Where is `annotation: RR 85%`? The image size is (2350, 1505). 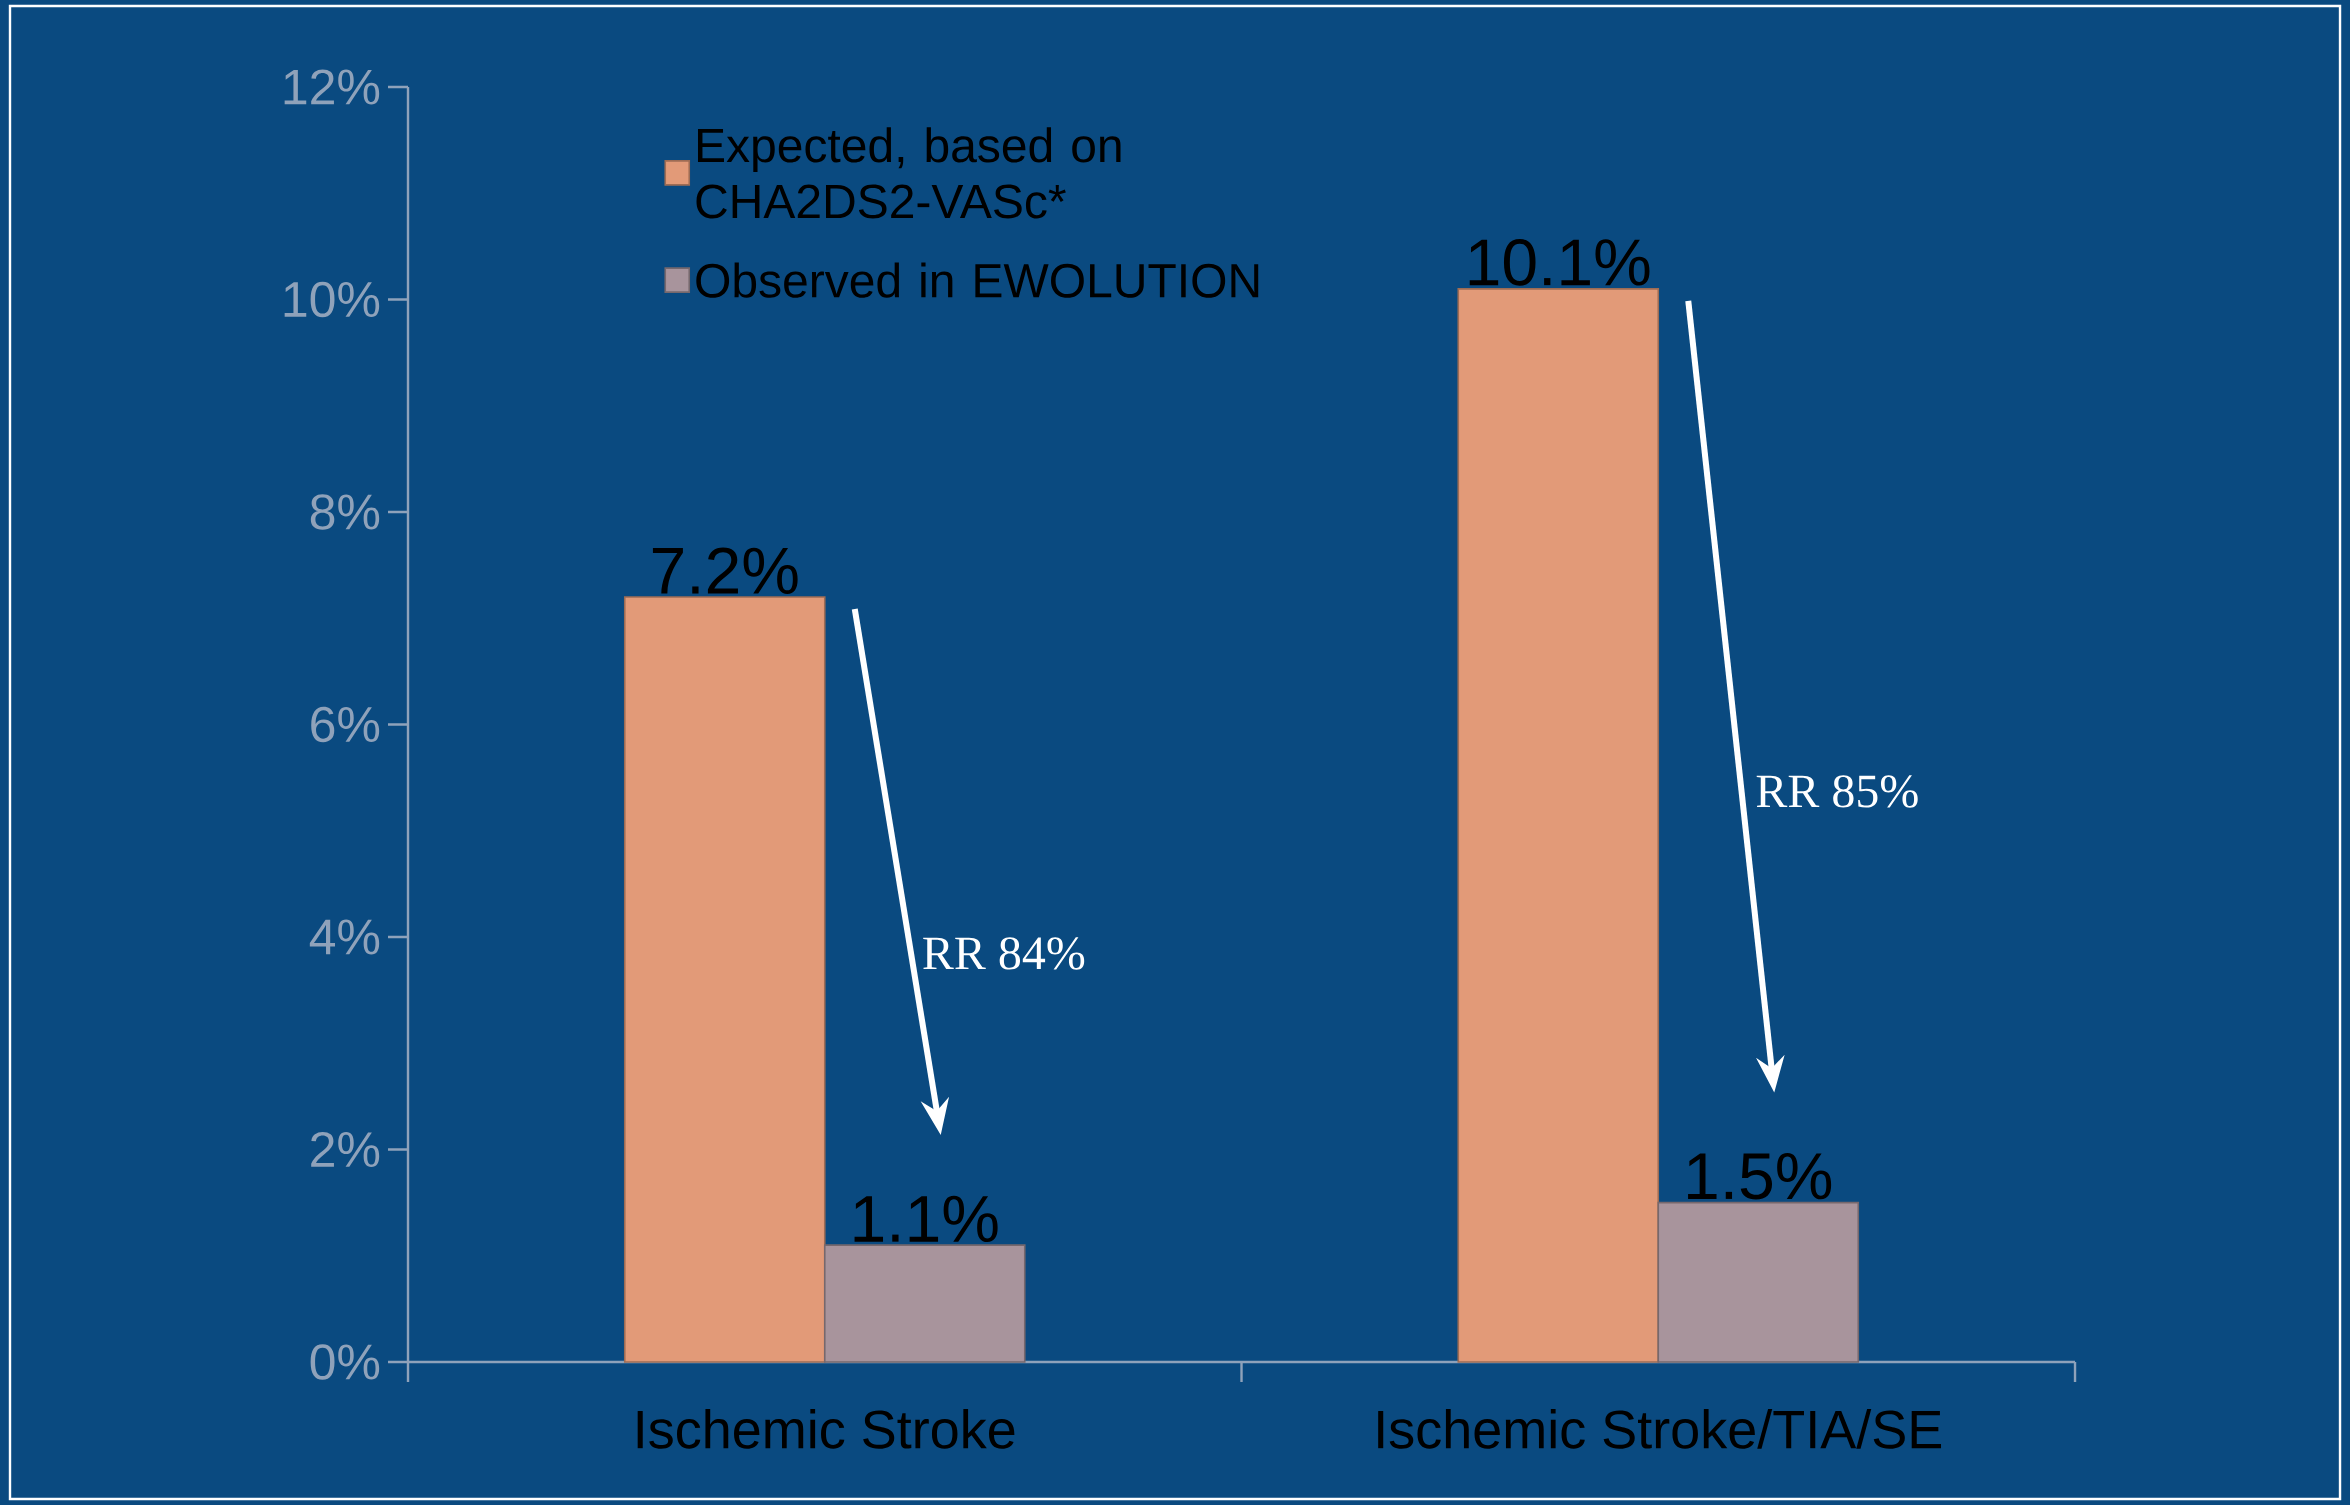
annotation: RR 85% is located at coordinates (1837, 791).